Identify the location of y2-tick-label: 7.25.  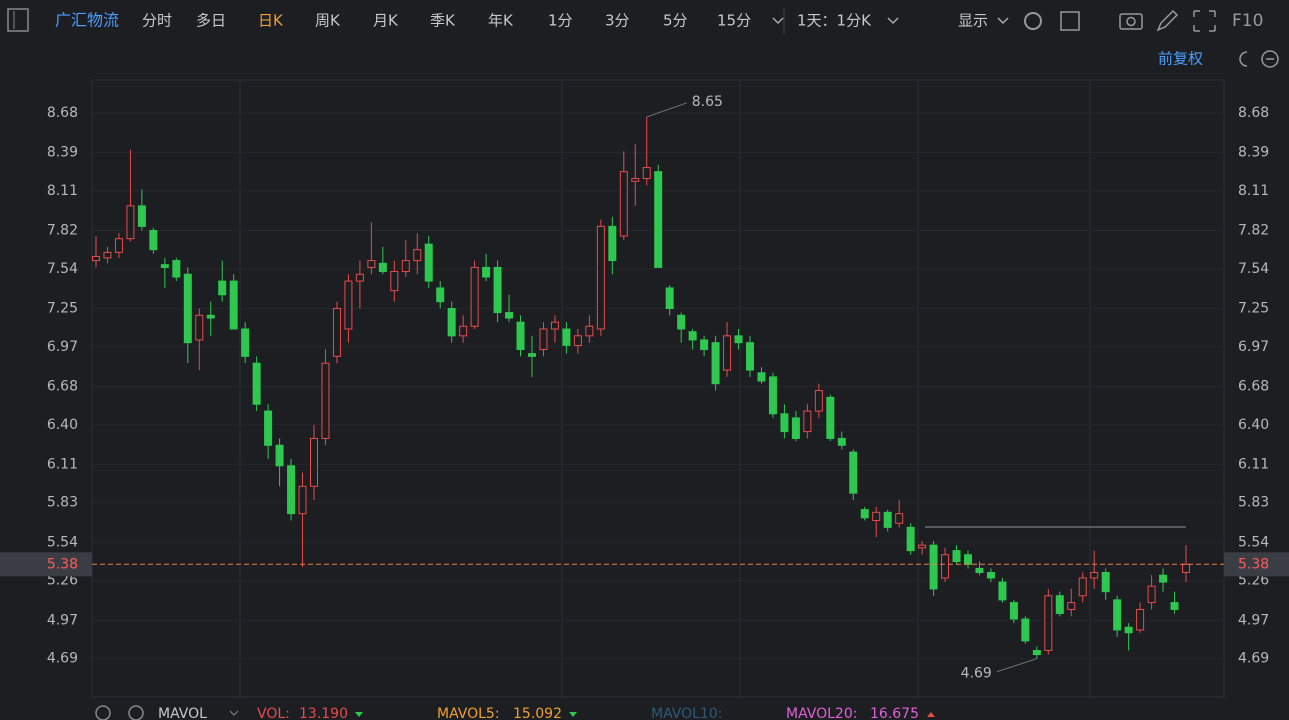
(1253, 308).